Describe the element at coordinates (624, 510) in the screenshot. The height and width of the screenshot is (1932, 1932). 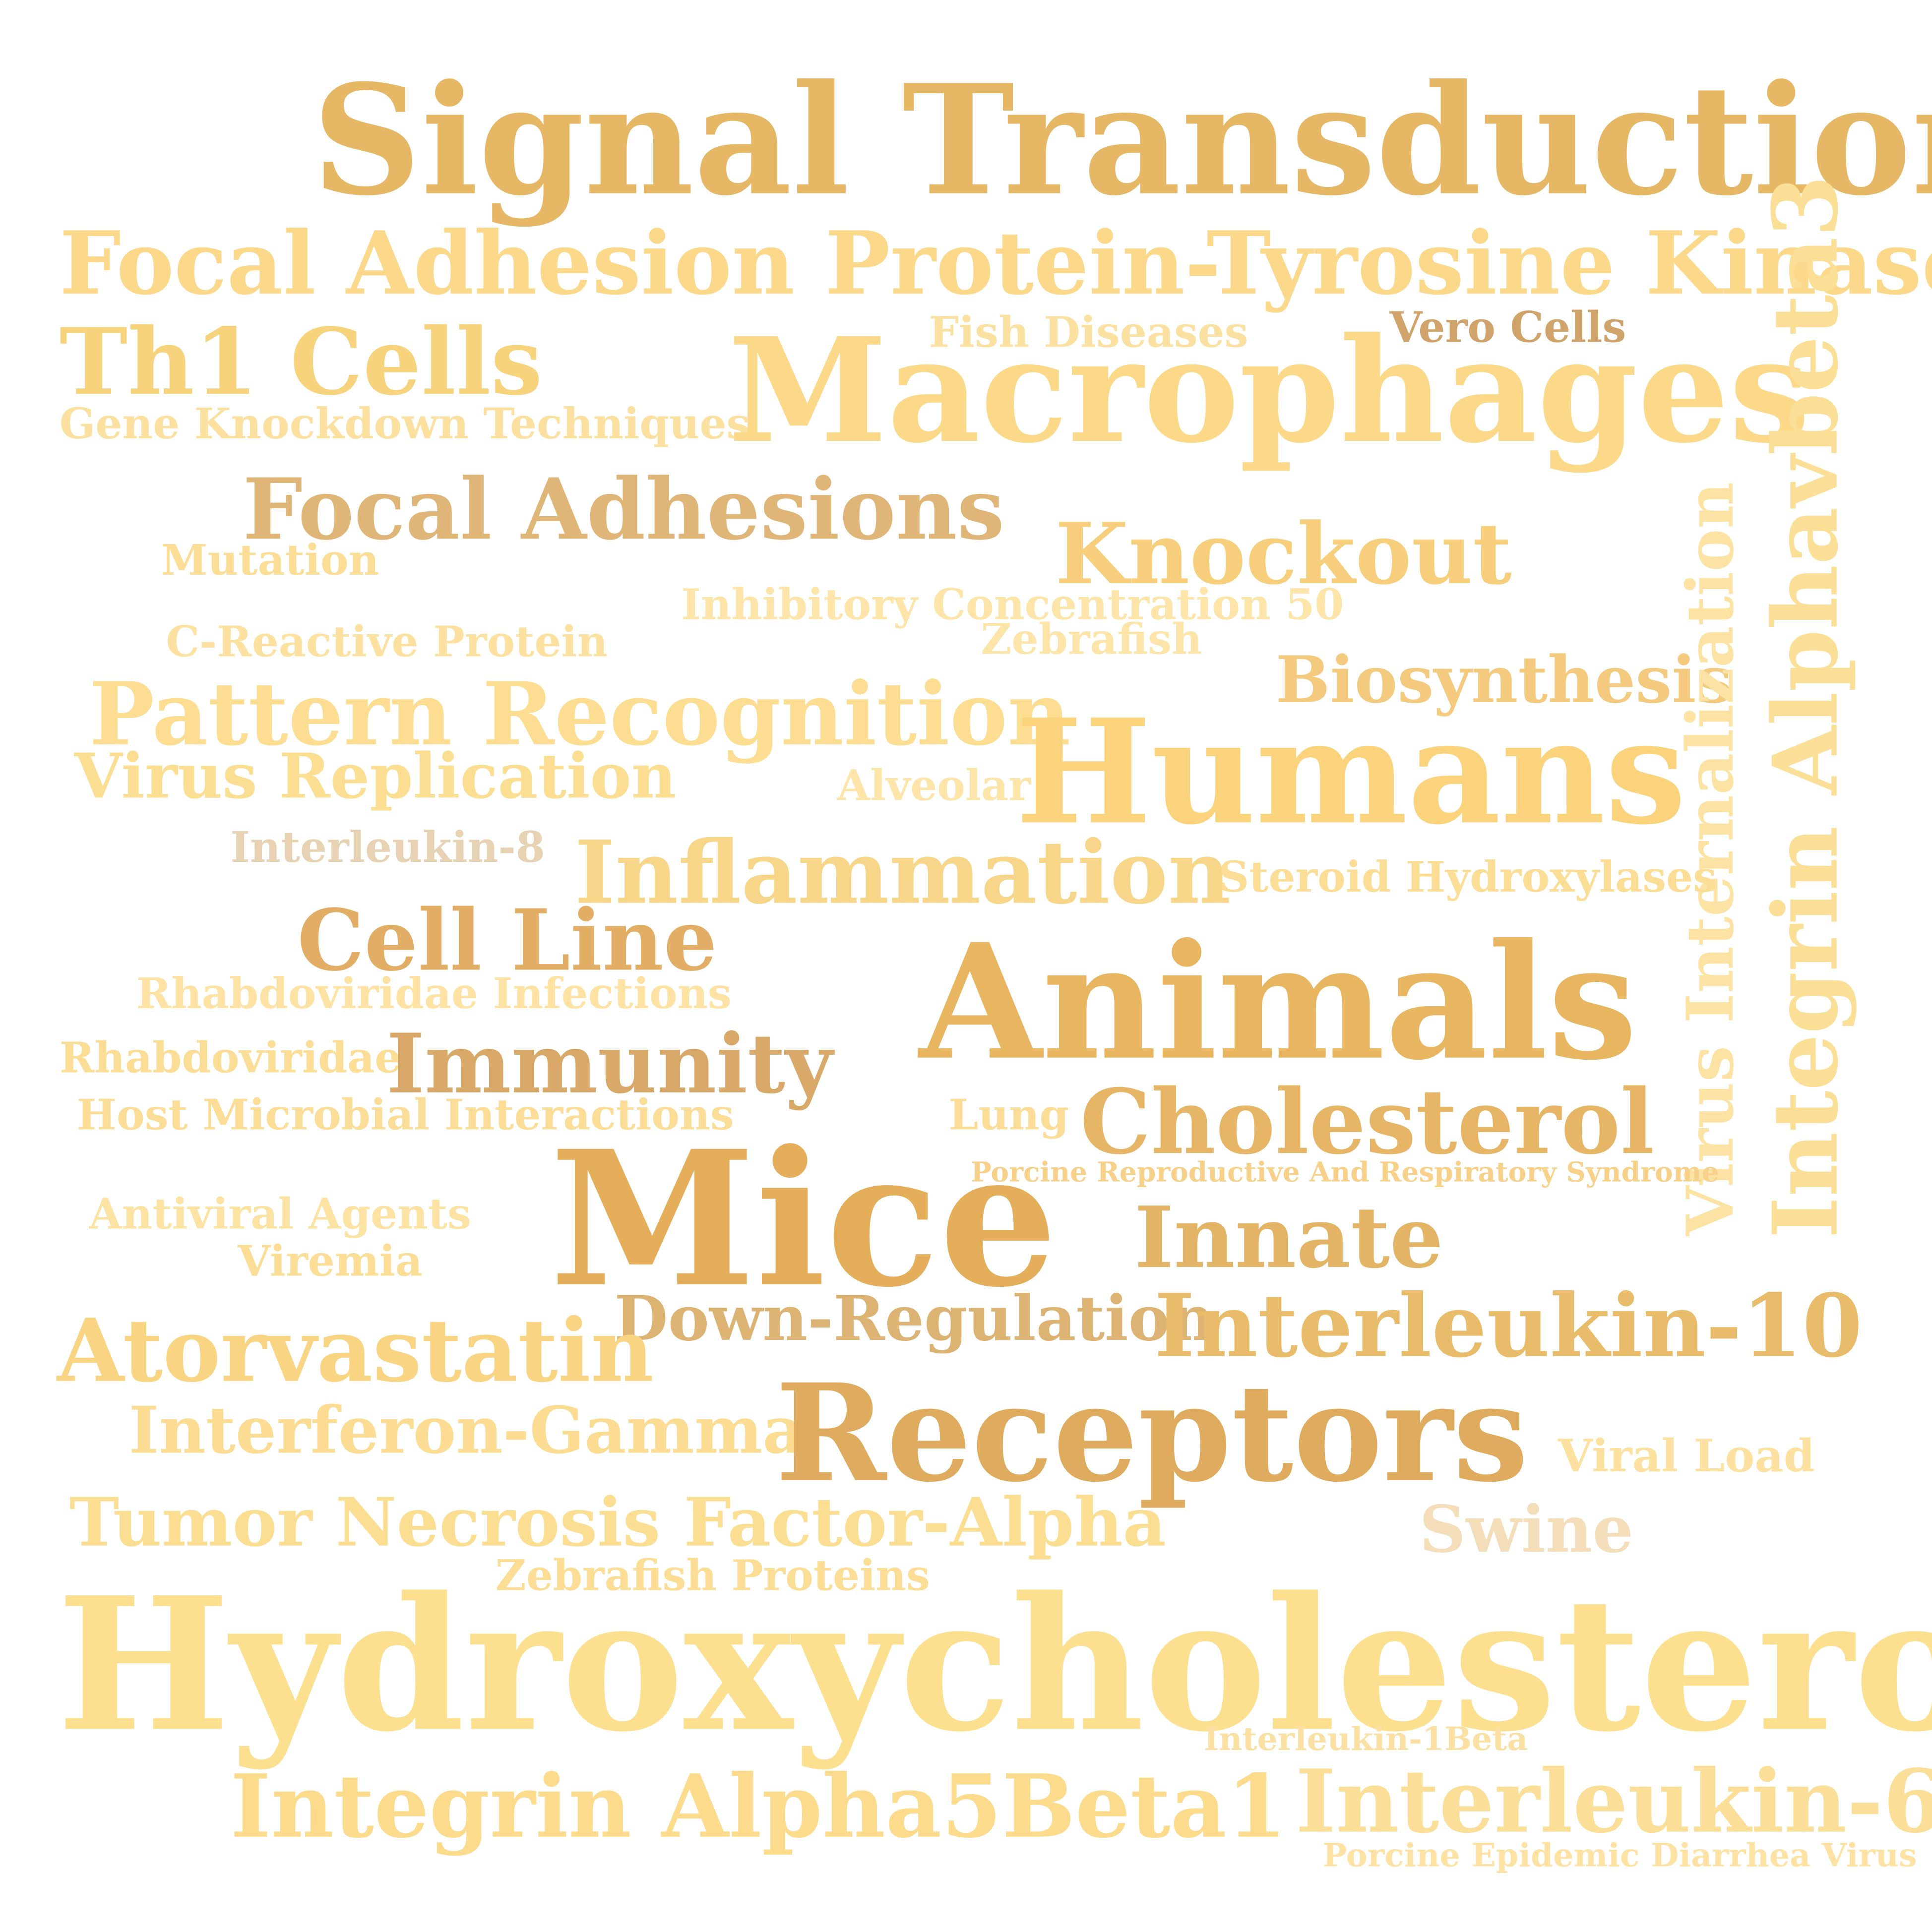
I see `word-focal-adhesions: Focal Adhesions` at that location.